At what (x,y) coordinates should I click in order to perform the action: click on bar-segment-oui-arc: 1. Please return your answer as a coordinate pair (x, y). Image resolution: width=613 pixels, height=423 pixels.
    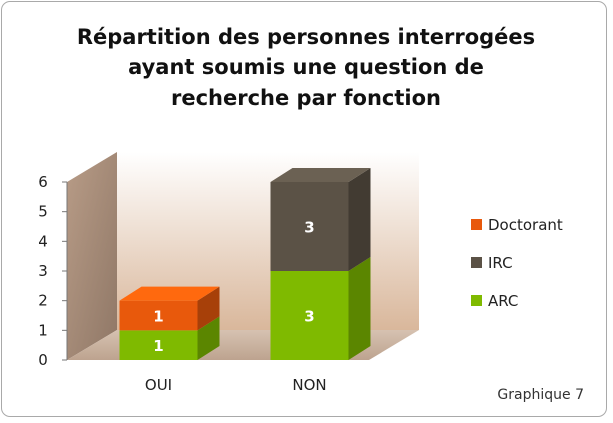
    Looking at the image, I should click on (169, 338).